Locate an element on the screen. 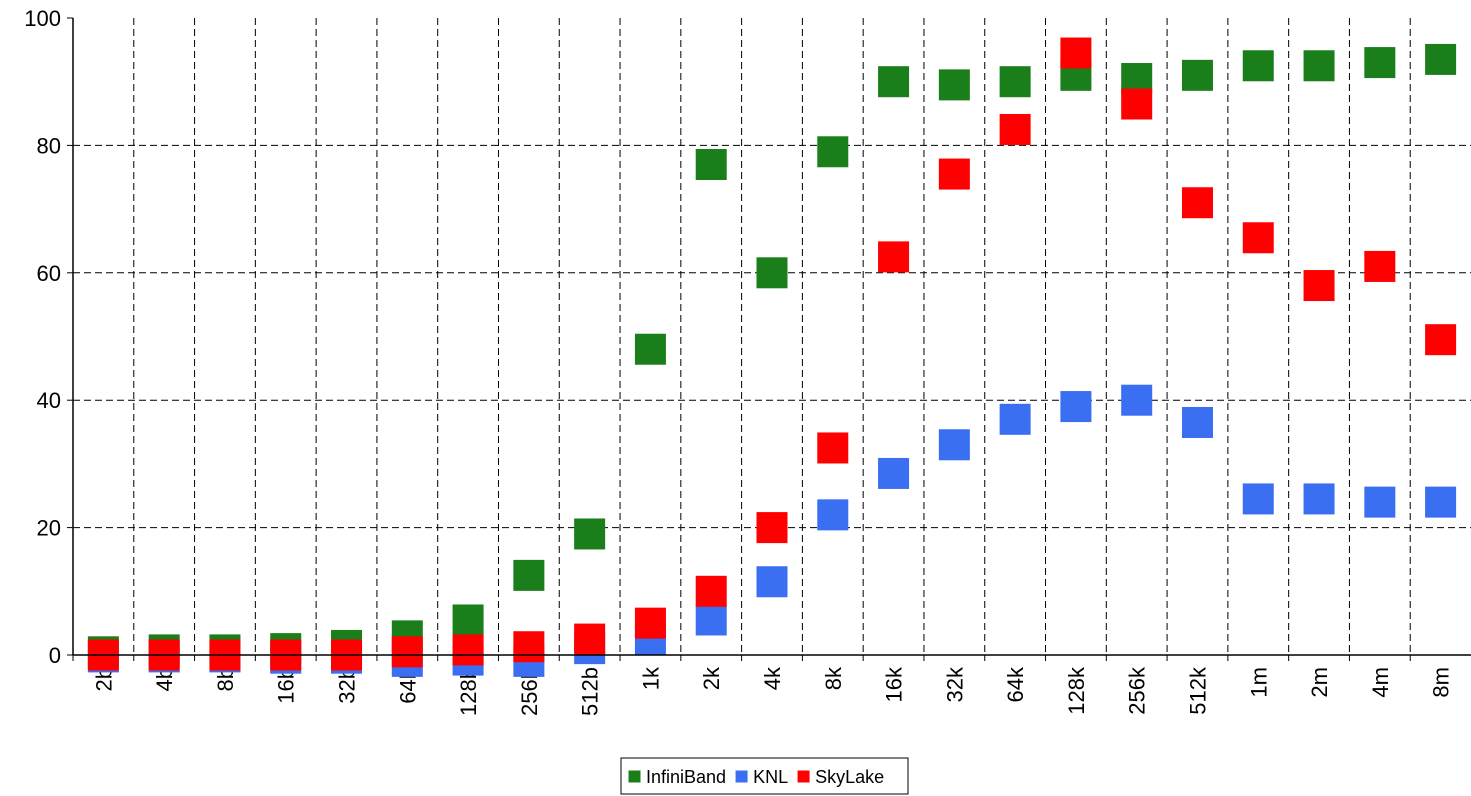  y-tick-label: 40 is located at coordinates (49, 400).